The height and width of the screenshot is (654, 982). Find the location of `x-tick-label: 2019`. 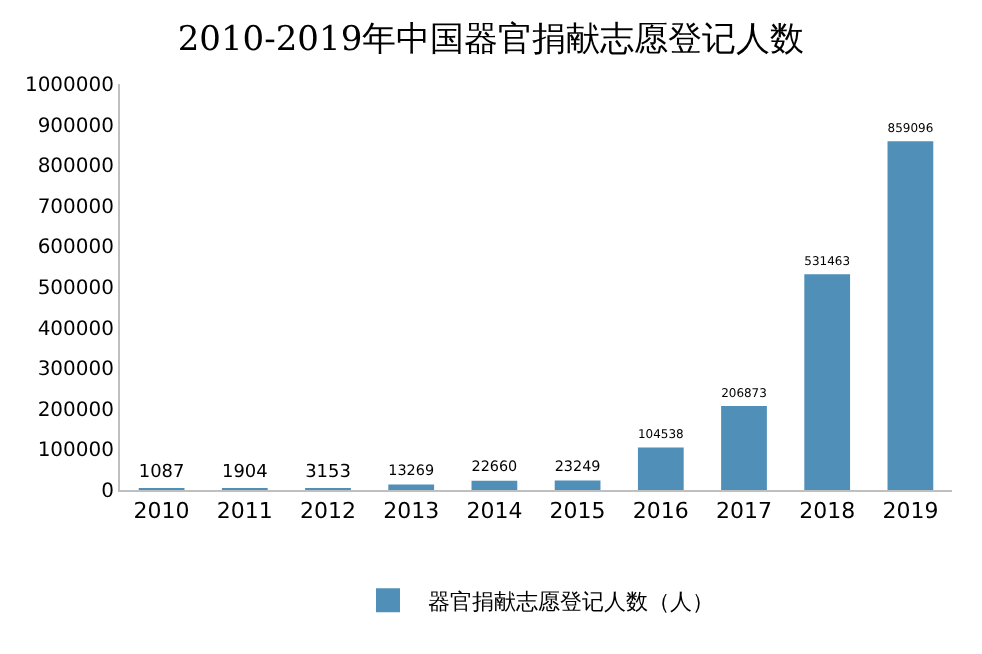

x-tick-label: 2019 is located at coordinates (910, 511).